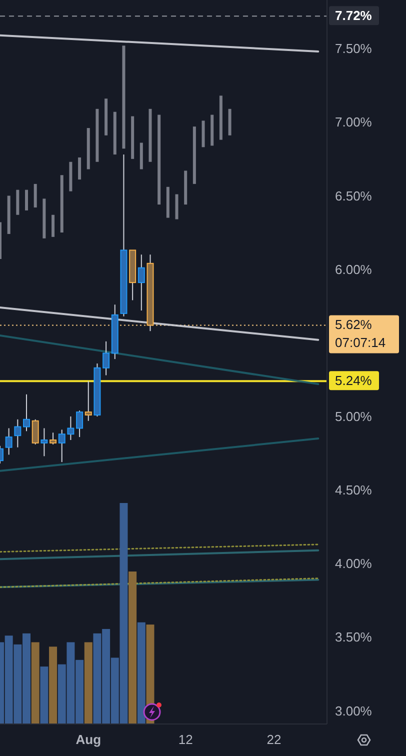 This screenshot has width=406, height=756. I want to click on ref-line-label: 5.24%, so click(353, 380).